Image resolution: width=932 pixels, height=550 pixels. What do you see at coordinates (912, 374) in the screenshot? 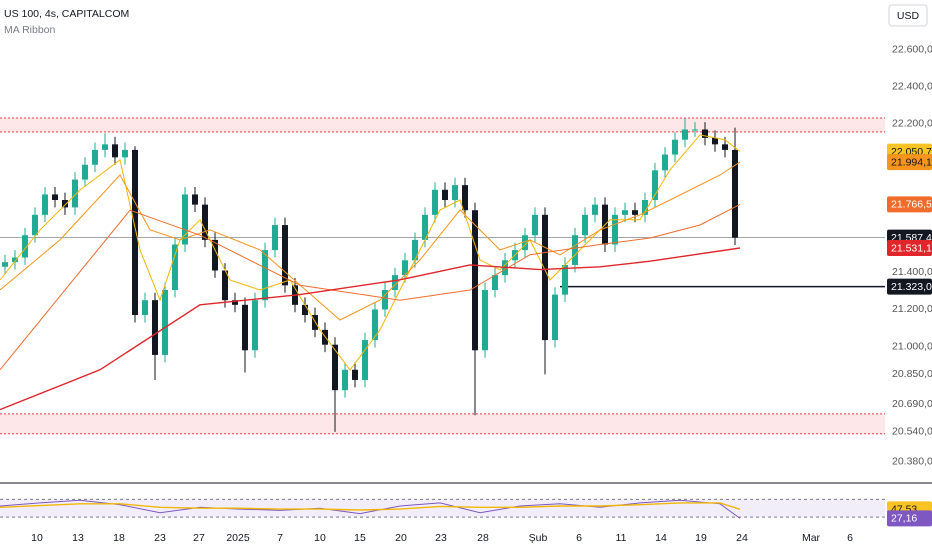
I see `y-tick-label: 20.850,0` at bounding box center [912, 374].